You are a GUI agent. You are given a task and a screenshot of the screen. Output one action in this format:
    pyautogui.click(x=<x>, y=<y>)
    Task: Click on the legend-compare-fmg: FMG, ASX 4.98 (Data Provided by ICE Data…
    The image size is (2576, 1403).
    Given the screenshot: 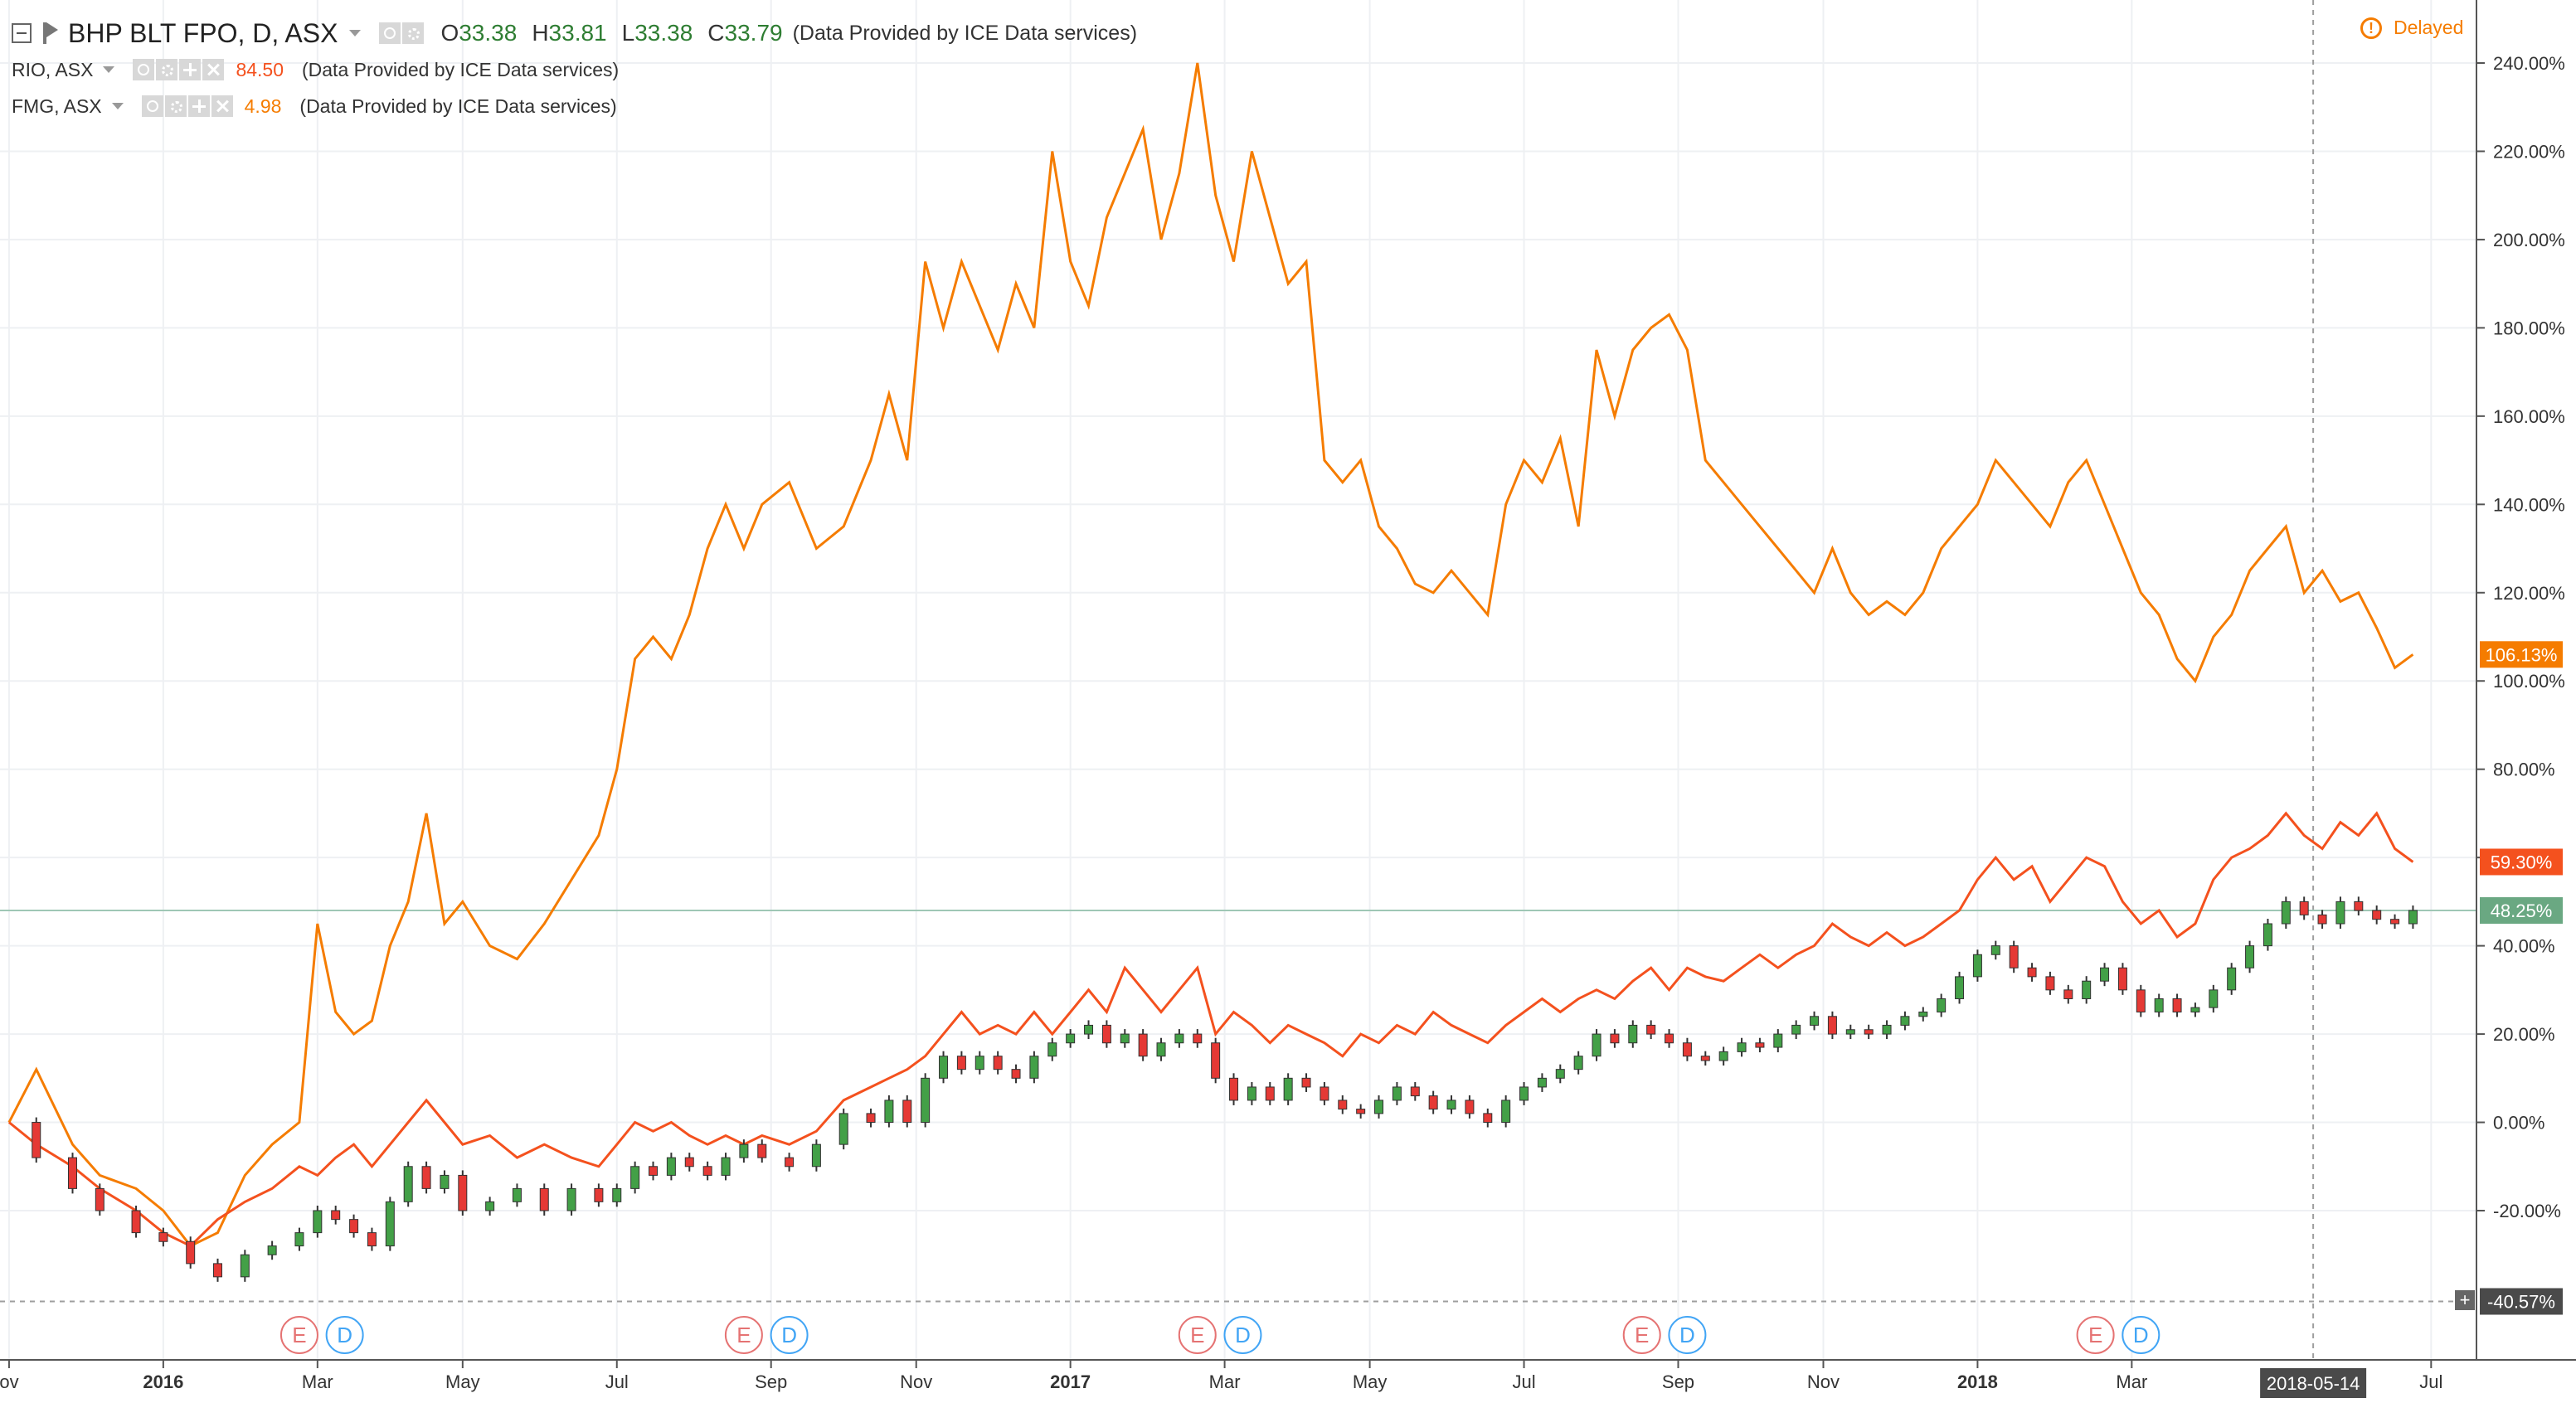 What is the action you would take?
    pyautogui.click(x=575, y=106)
    